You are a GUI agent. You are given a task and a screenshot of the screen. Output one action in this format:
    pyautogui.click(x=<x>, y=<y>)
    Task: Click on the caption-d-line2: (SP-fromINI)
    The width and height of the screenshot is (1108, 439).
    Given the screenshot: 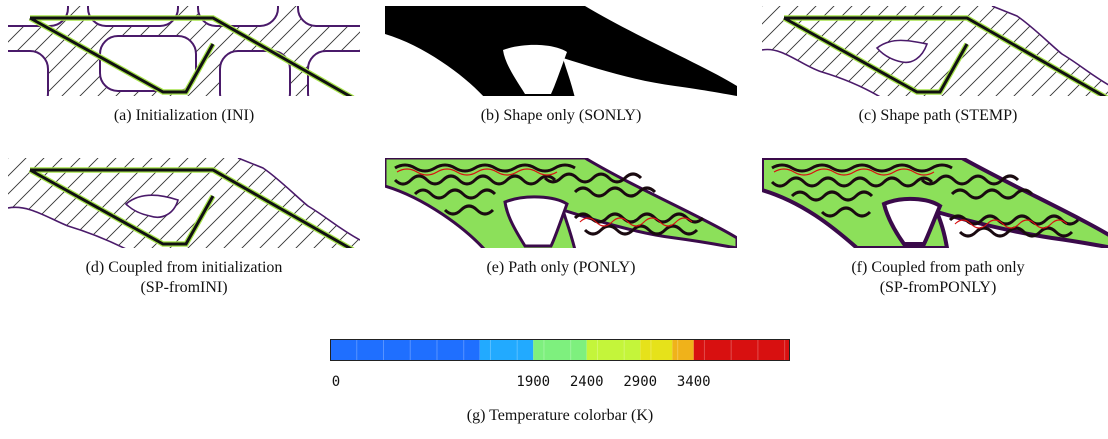 What is the action you would take?
    pyautogui.click(x=184, y=287)
    